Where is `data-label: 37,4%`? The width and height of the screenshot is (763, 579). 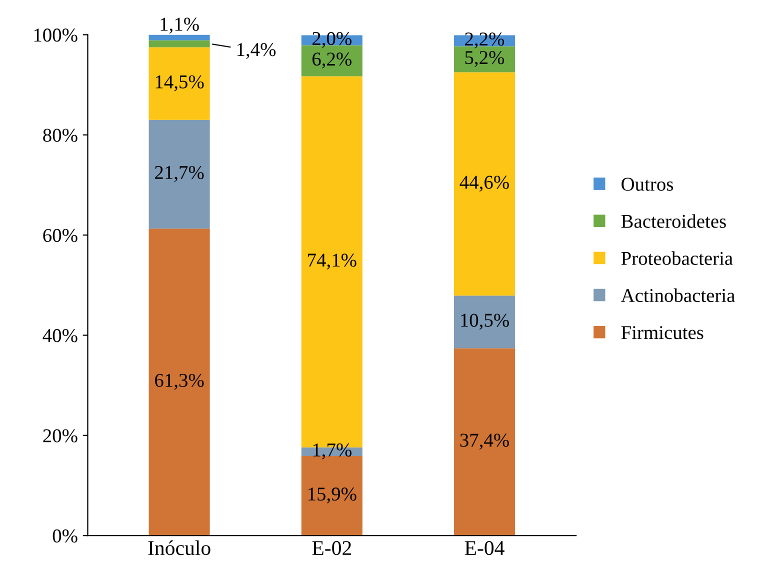 data-label: 37,4% is located at coordinates (484, 442).